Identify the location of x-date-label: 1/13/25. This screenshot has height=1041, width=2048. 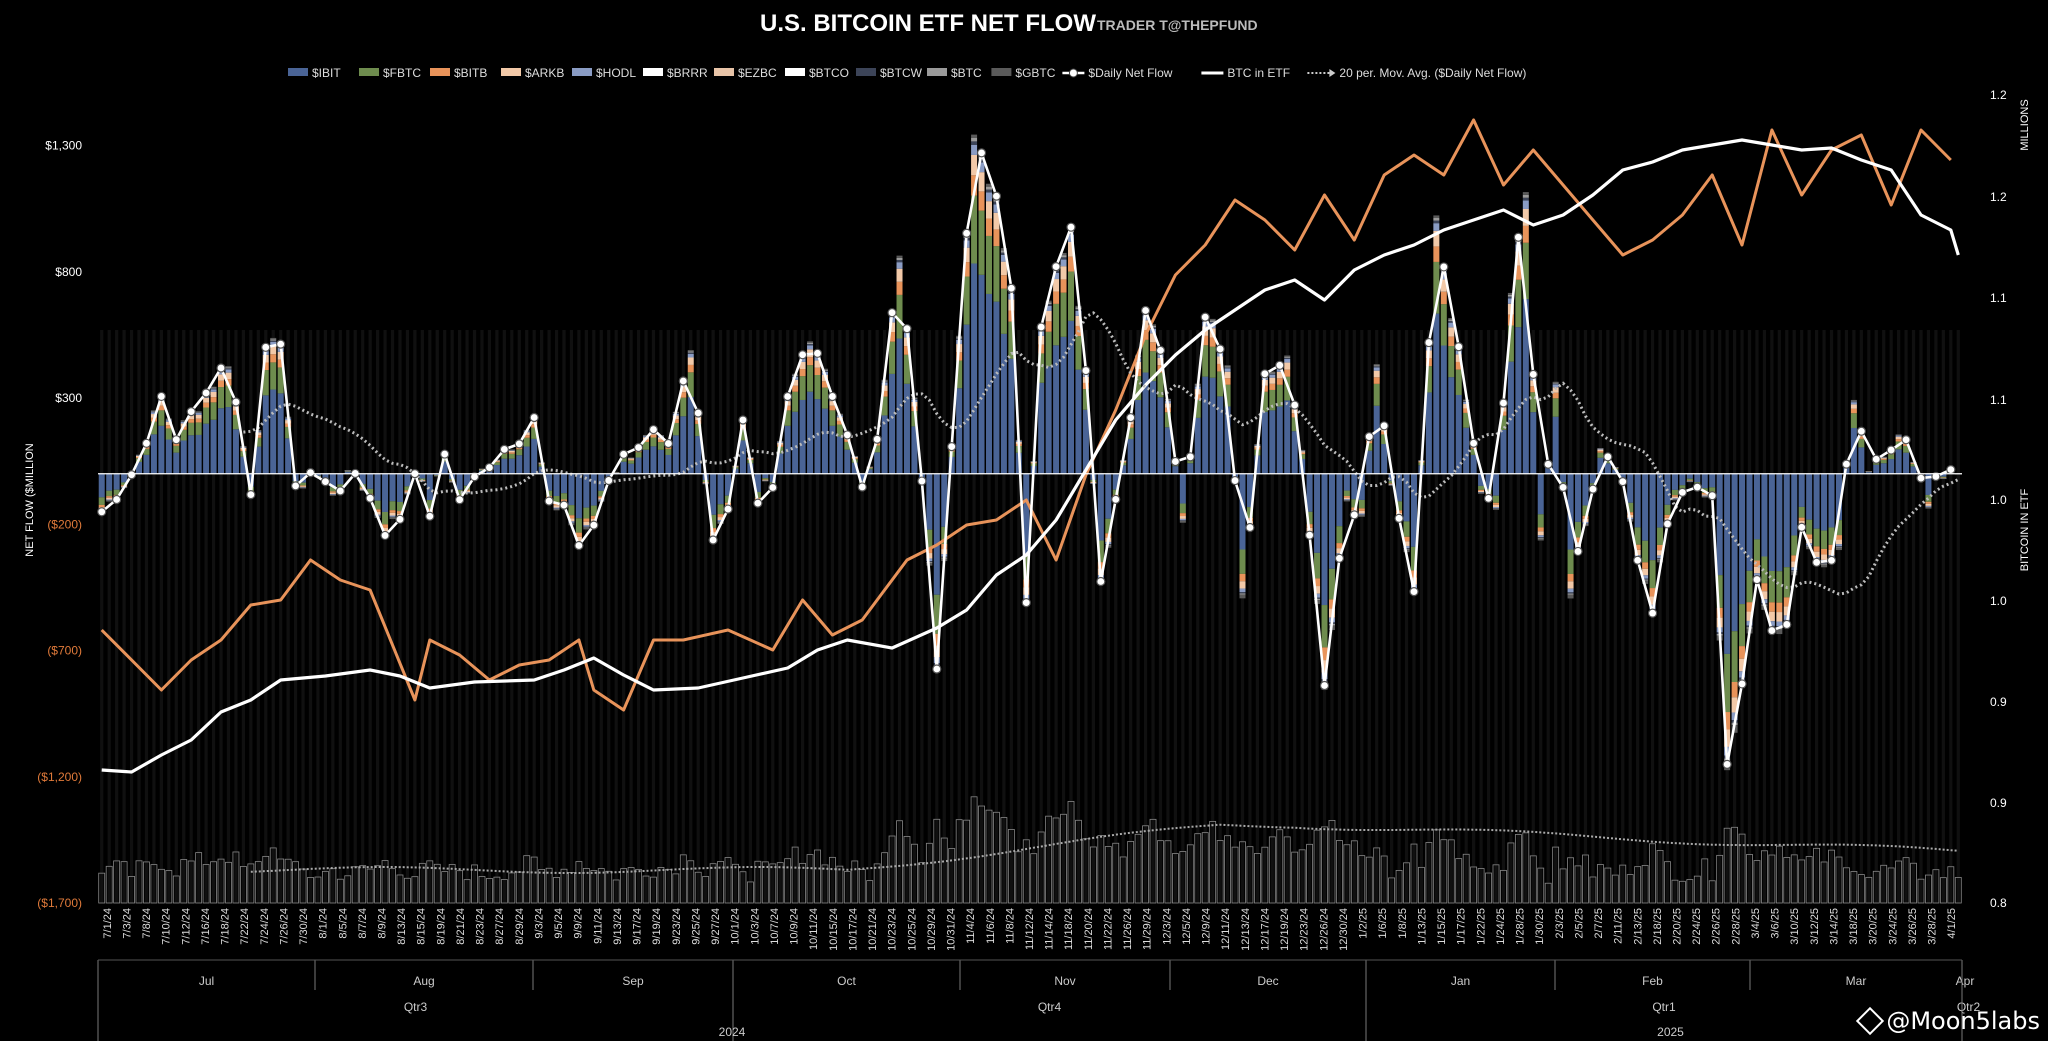
(1422, 926).